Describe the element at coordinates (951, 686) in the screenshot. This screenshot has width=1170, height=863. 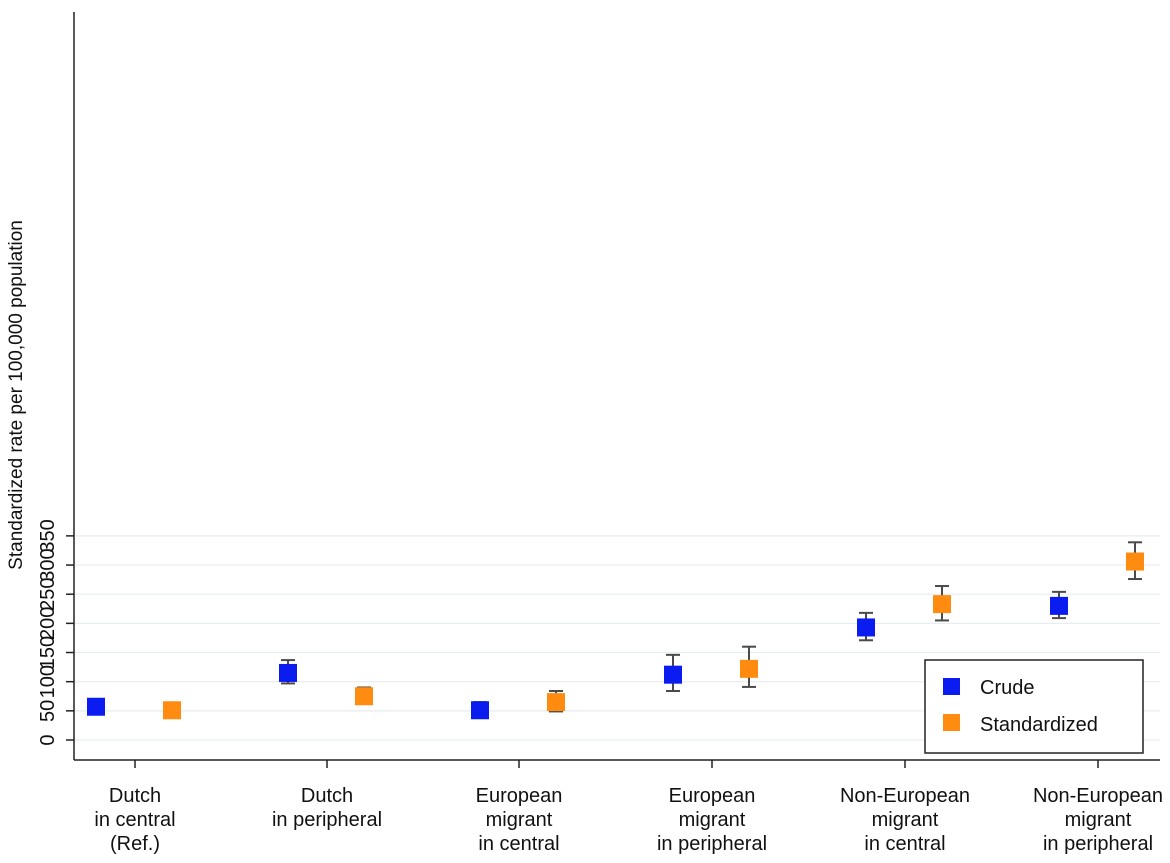
I see `legend-swatch-crude` at that location.